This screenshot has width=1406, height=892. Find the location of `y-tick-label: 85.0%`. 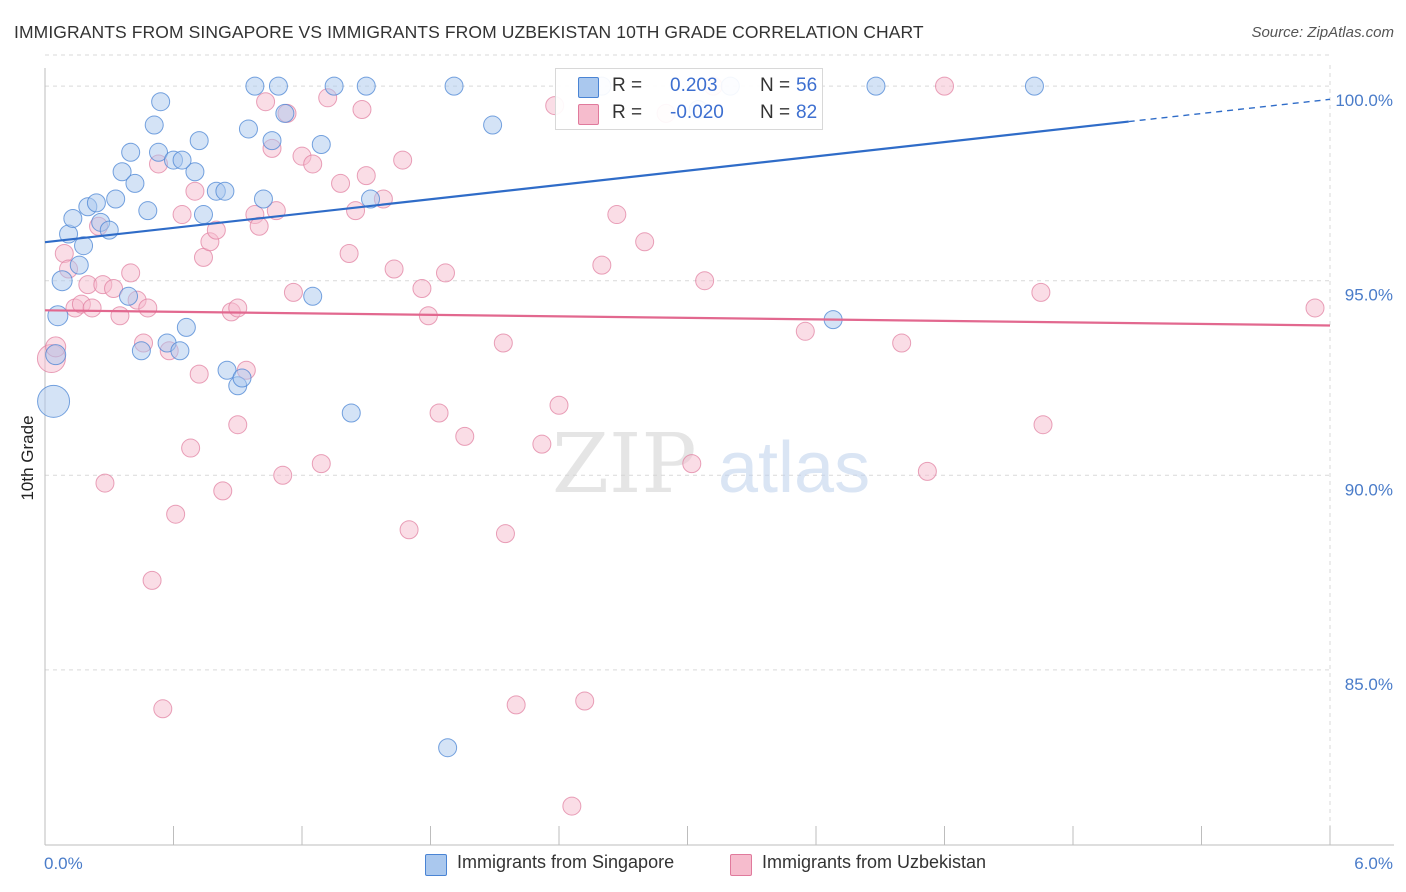

y-tick-label: 85.0% is located at coordinates (1369, 684).